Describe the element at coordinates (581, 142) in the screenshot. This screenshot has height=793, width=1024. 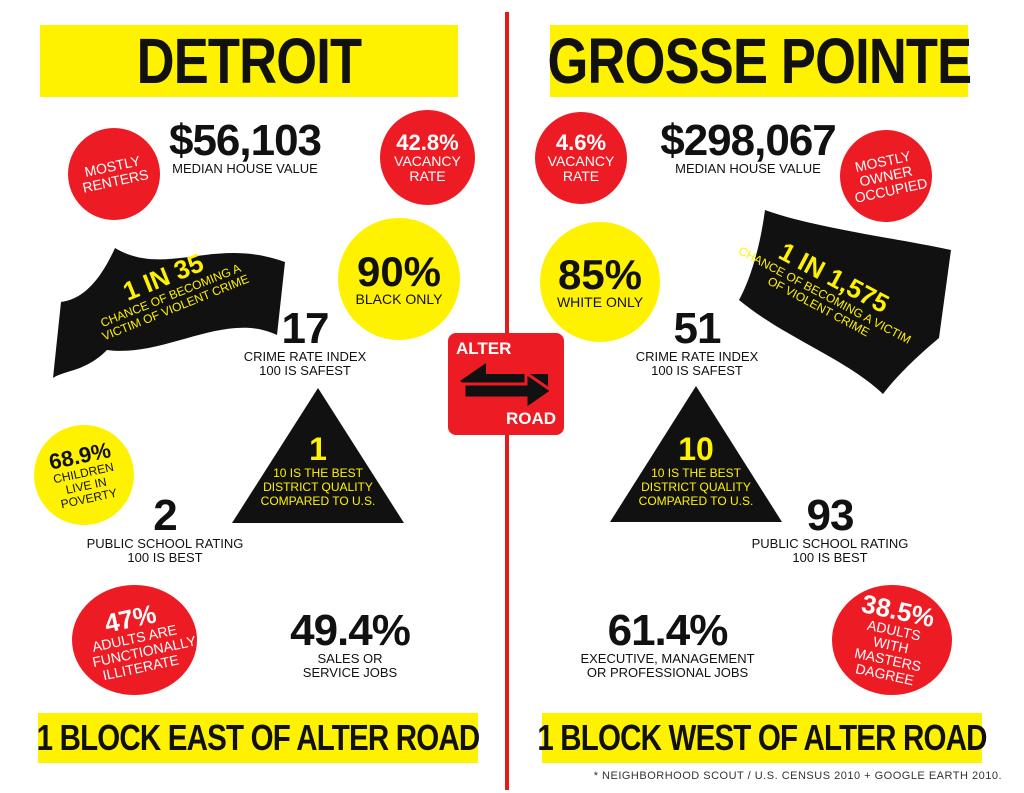
I see `gp-vacancy-pct: 4.6%` at that location.